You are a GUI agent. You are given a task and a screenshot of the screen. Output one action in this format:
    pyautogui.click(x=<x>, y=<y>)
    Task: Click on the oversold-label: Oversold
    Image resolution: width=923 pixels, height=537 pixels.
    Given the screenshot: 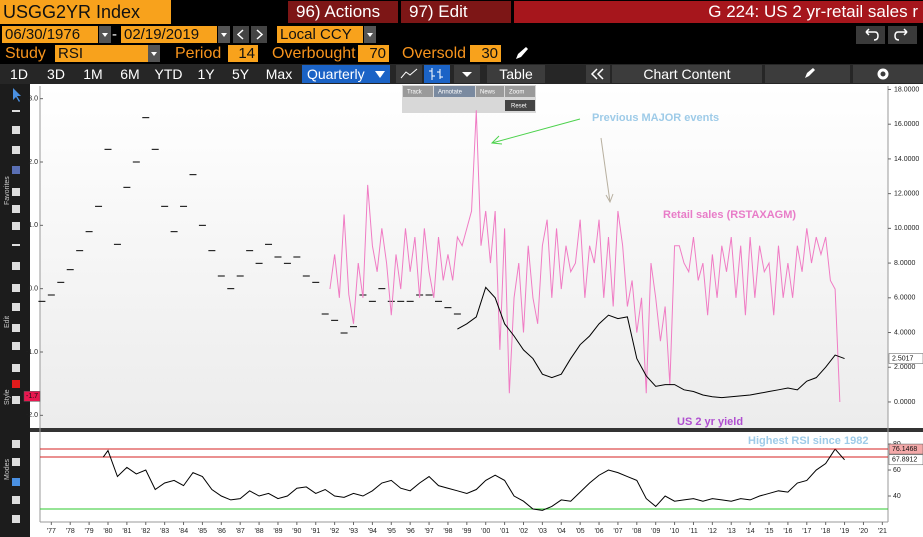 What is the action you would take?
    pyautogui.click(x=434, y=53)
    